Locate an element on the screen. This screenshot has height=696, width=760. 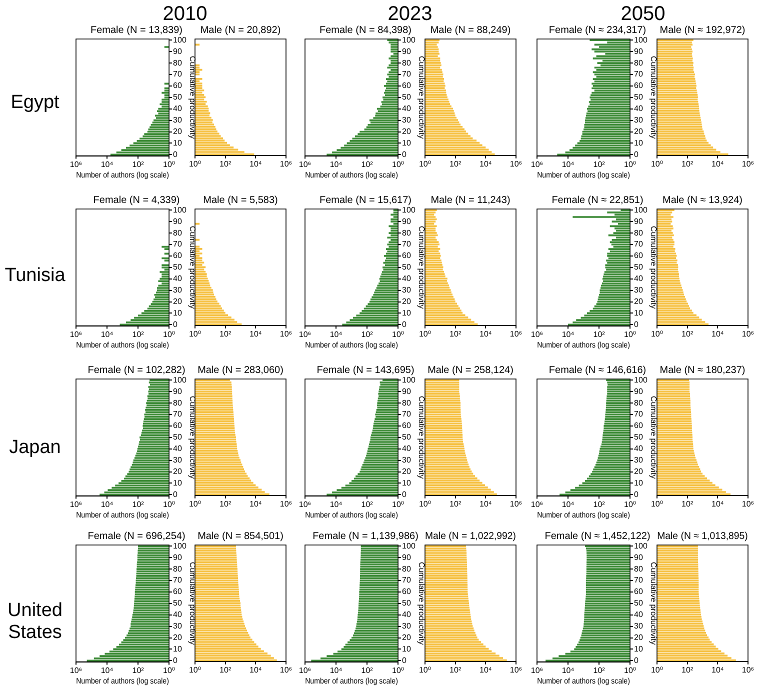
chart-title: Female (N ≈ 234,317) is located at coordinates (597, 30).